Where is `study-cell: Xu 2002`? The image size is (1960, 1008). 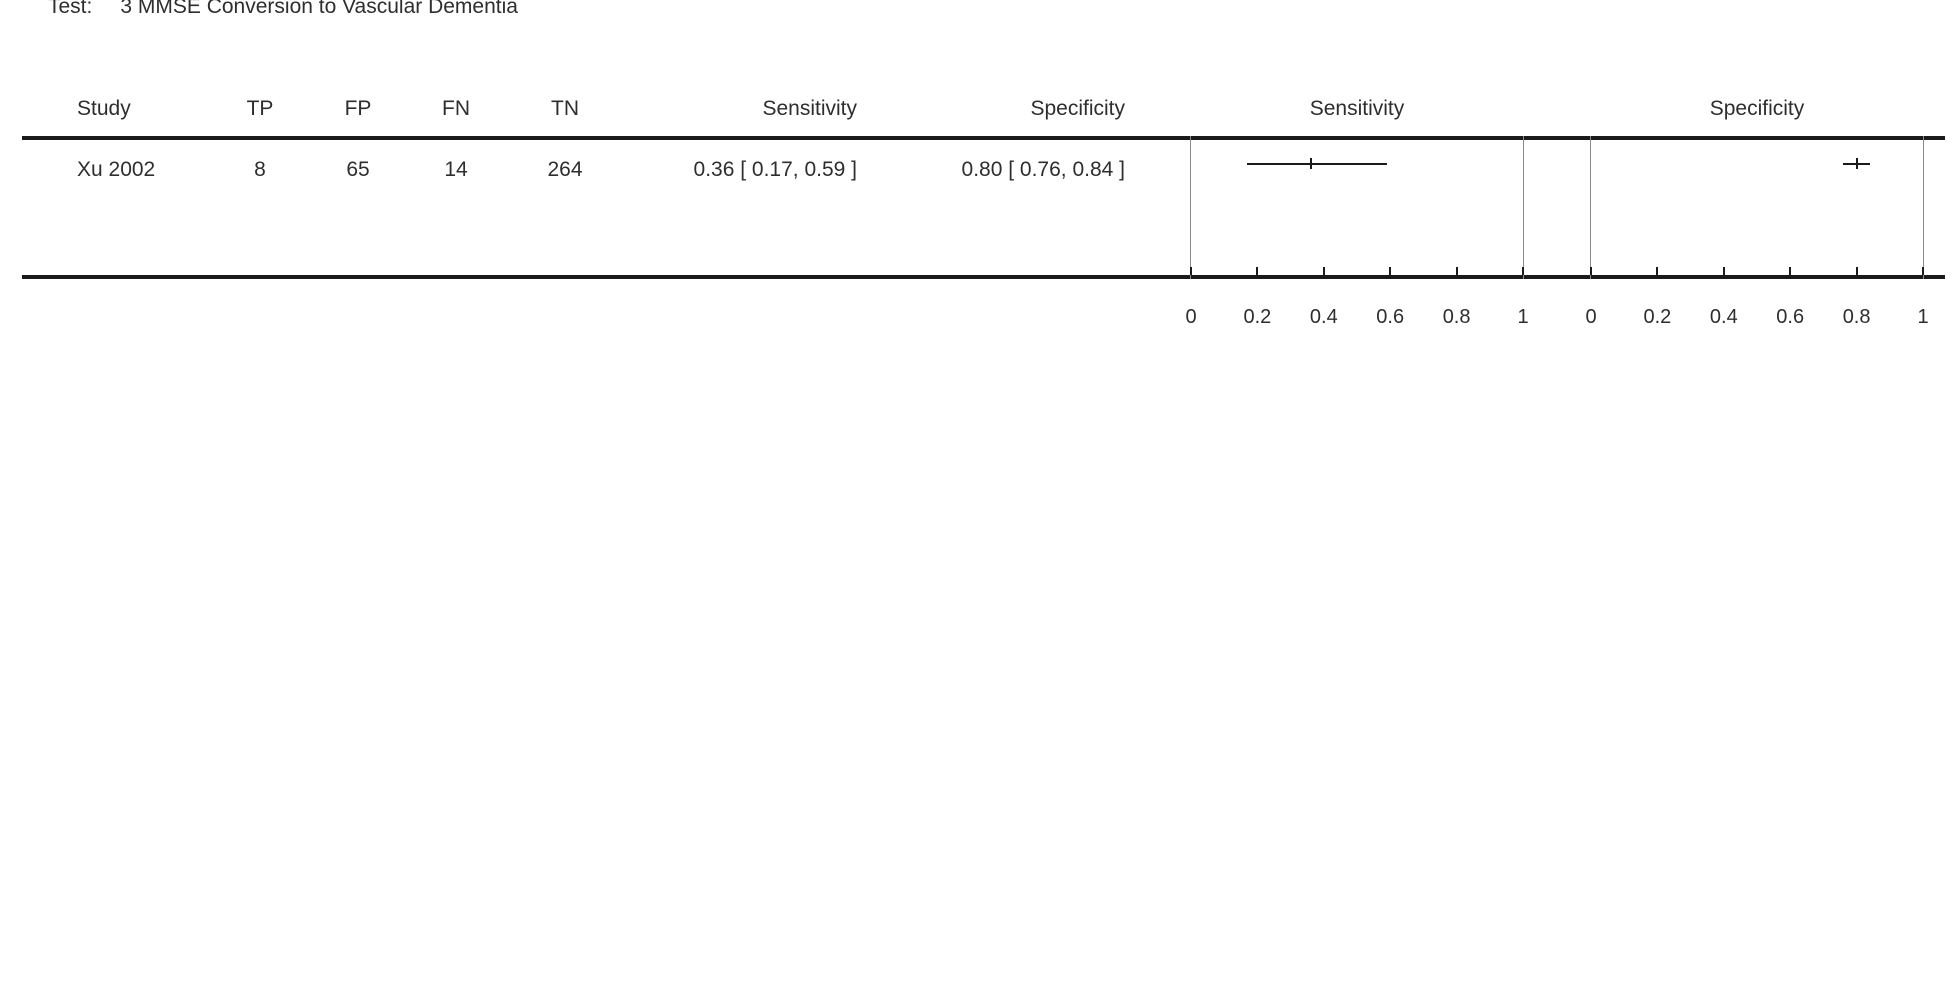 study-cell: Xu 2002 is located at coordinates (116, 169).